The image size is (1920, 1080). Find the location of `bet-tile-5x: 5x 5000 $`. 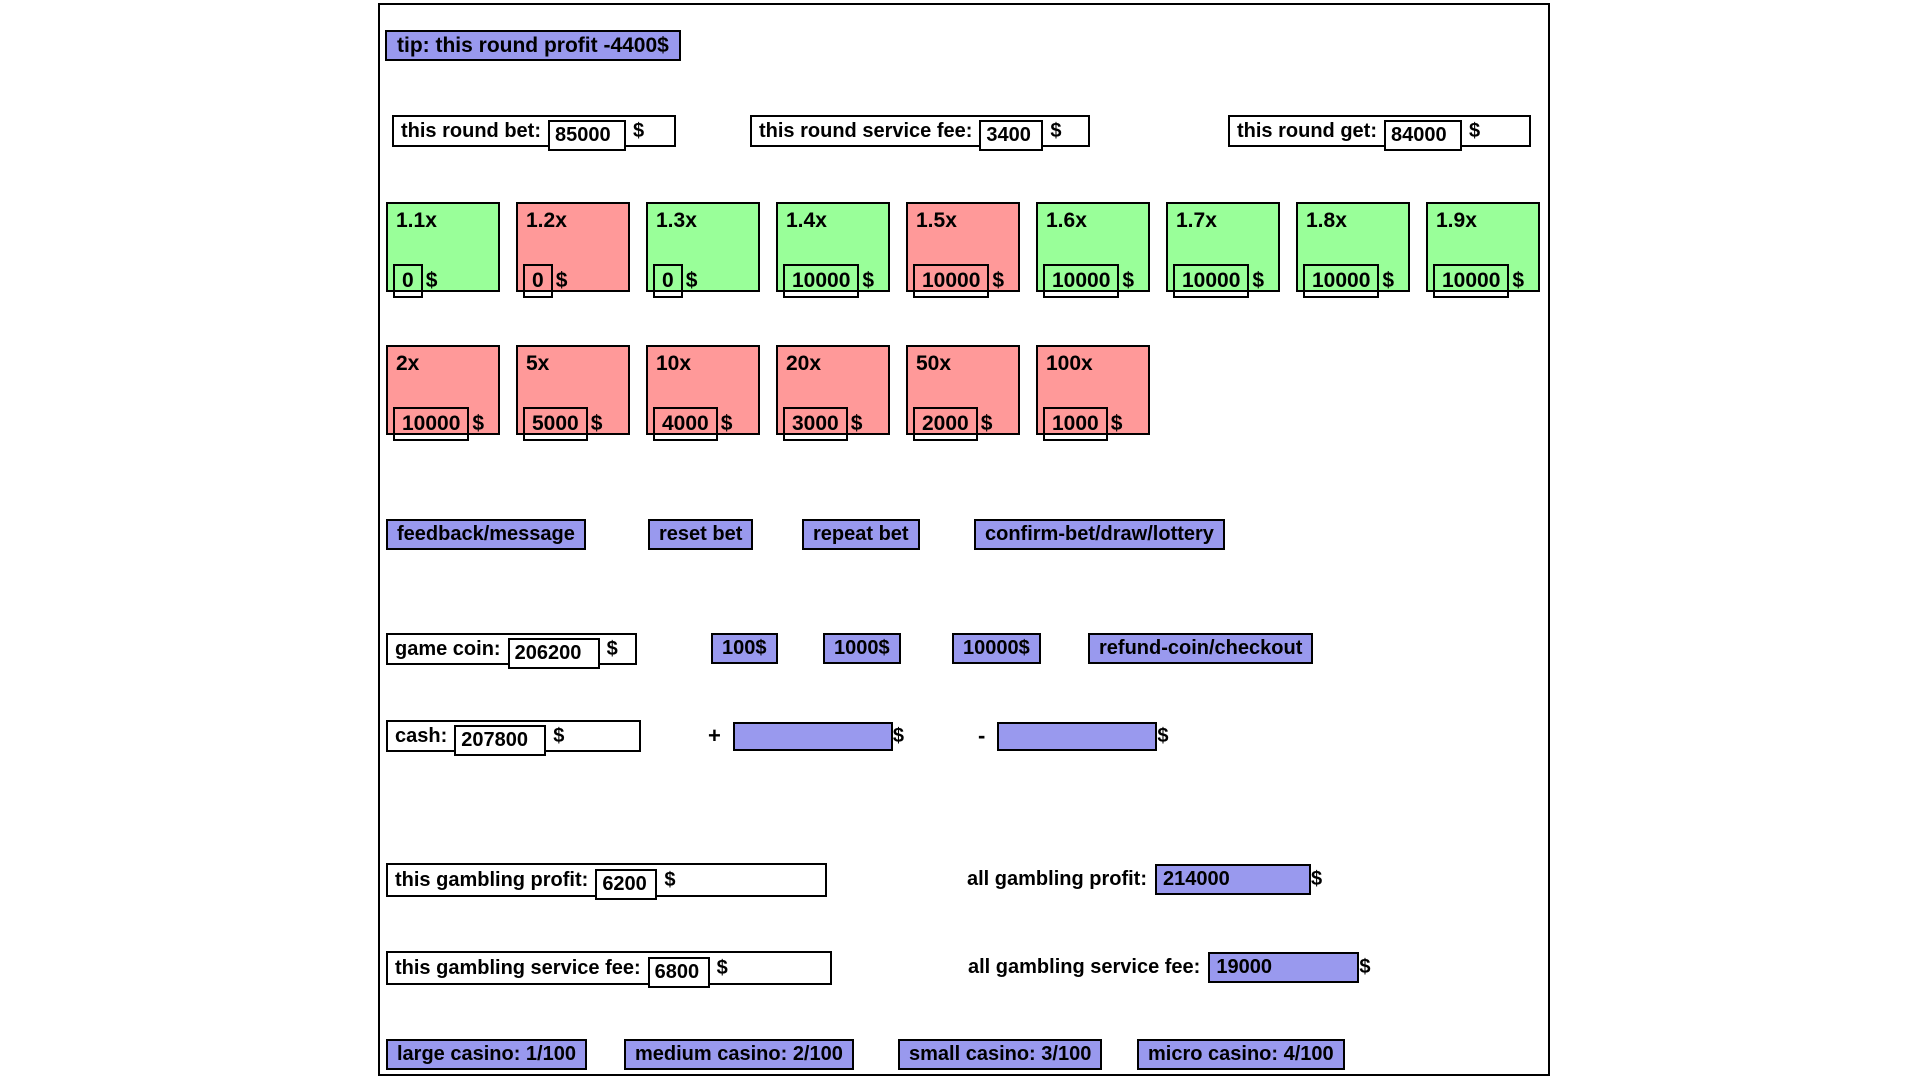

bet-tile-5x: 5x 5000 $ is located at coordinates (573, 393).